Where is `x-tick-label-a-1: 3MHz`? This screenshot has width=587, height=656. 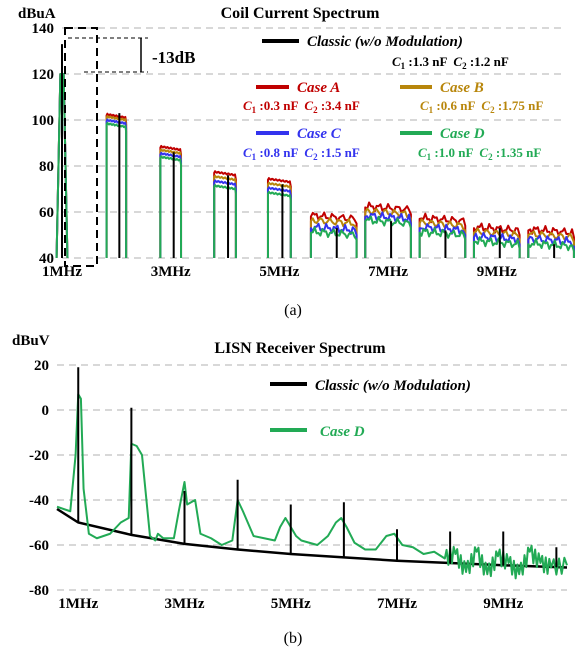 x-tick-label-a-1: 3MHz is located at coordinates (171, 272).